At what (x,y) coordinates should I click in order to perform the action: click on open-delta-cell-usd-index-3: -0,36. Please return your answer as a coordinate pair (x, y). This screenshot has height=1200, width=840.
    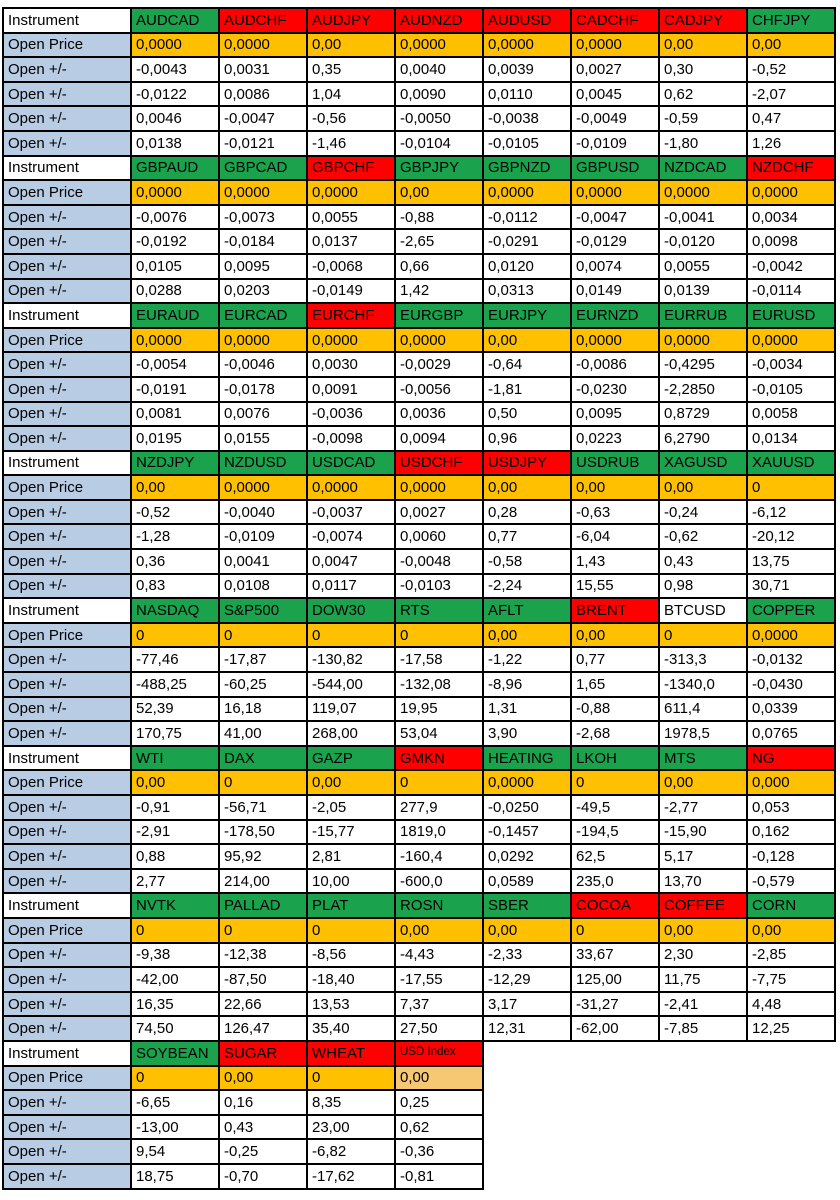
    Looking at the image, I should click on (439, 1151).